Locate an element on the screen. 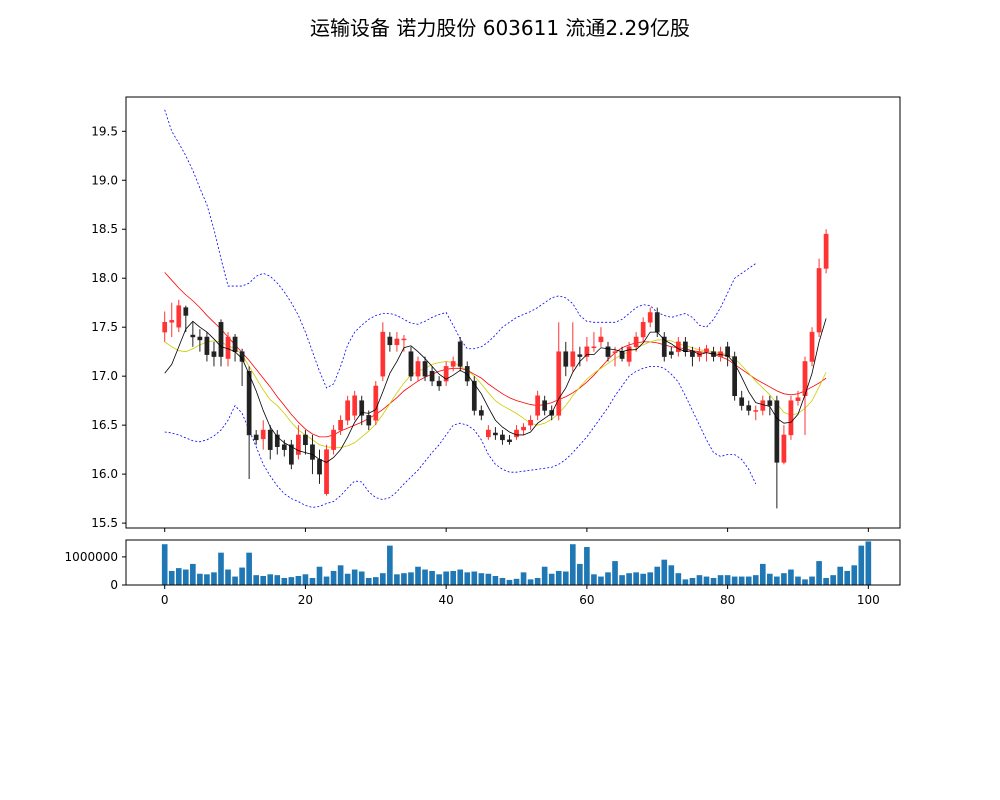 Image resolution: width=1000 pixels, height=800 pixels. price-ytick-label: 16.5 is located at coordinates (104, 425).